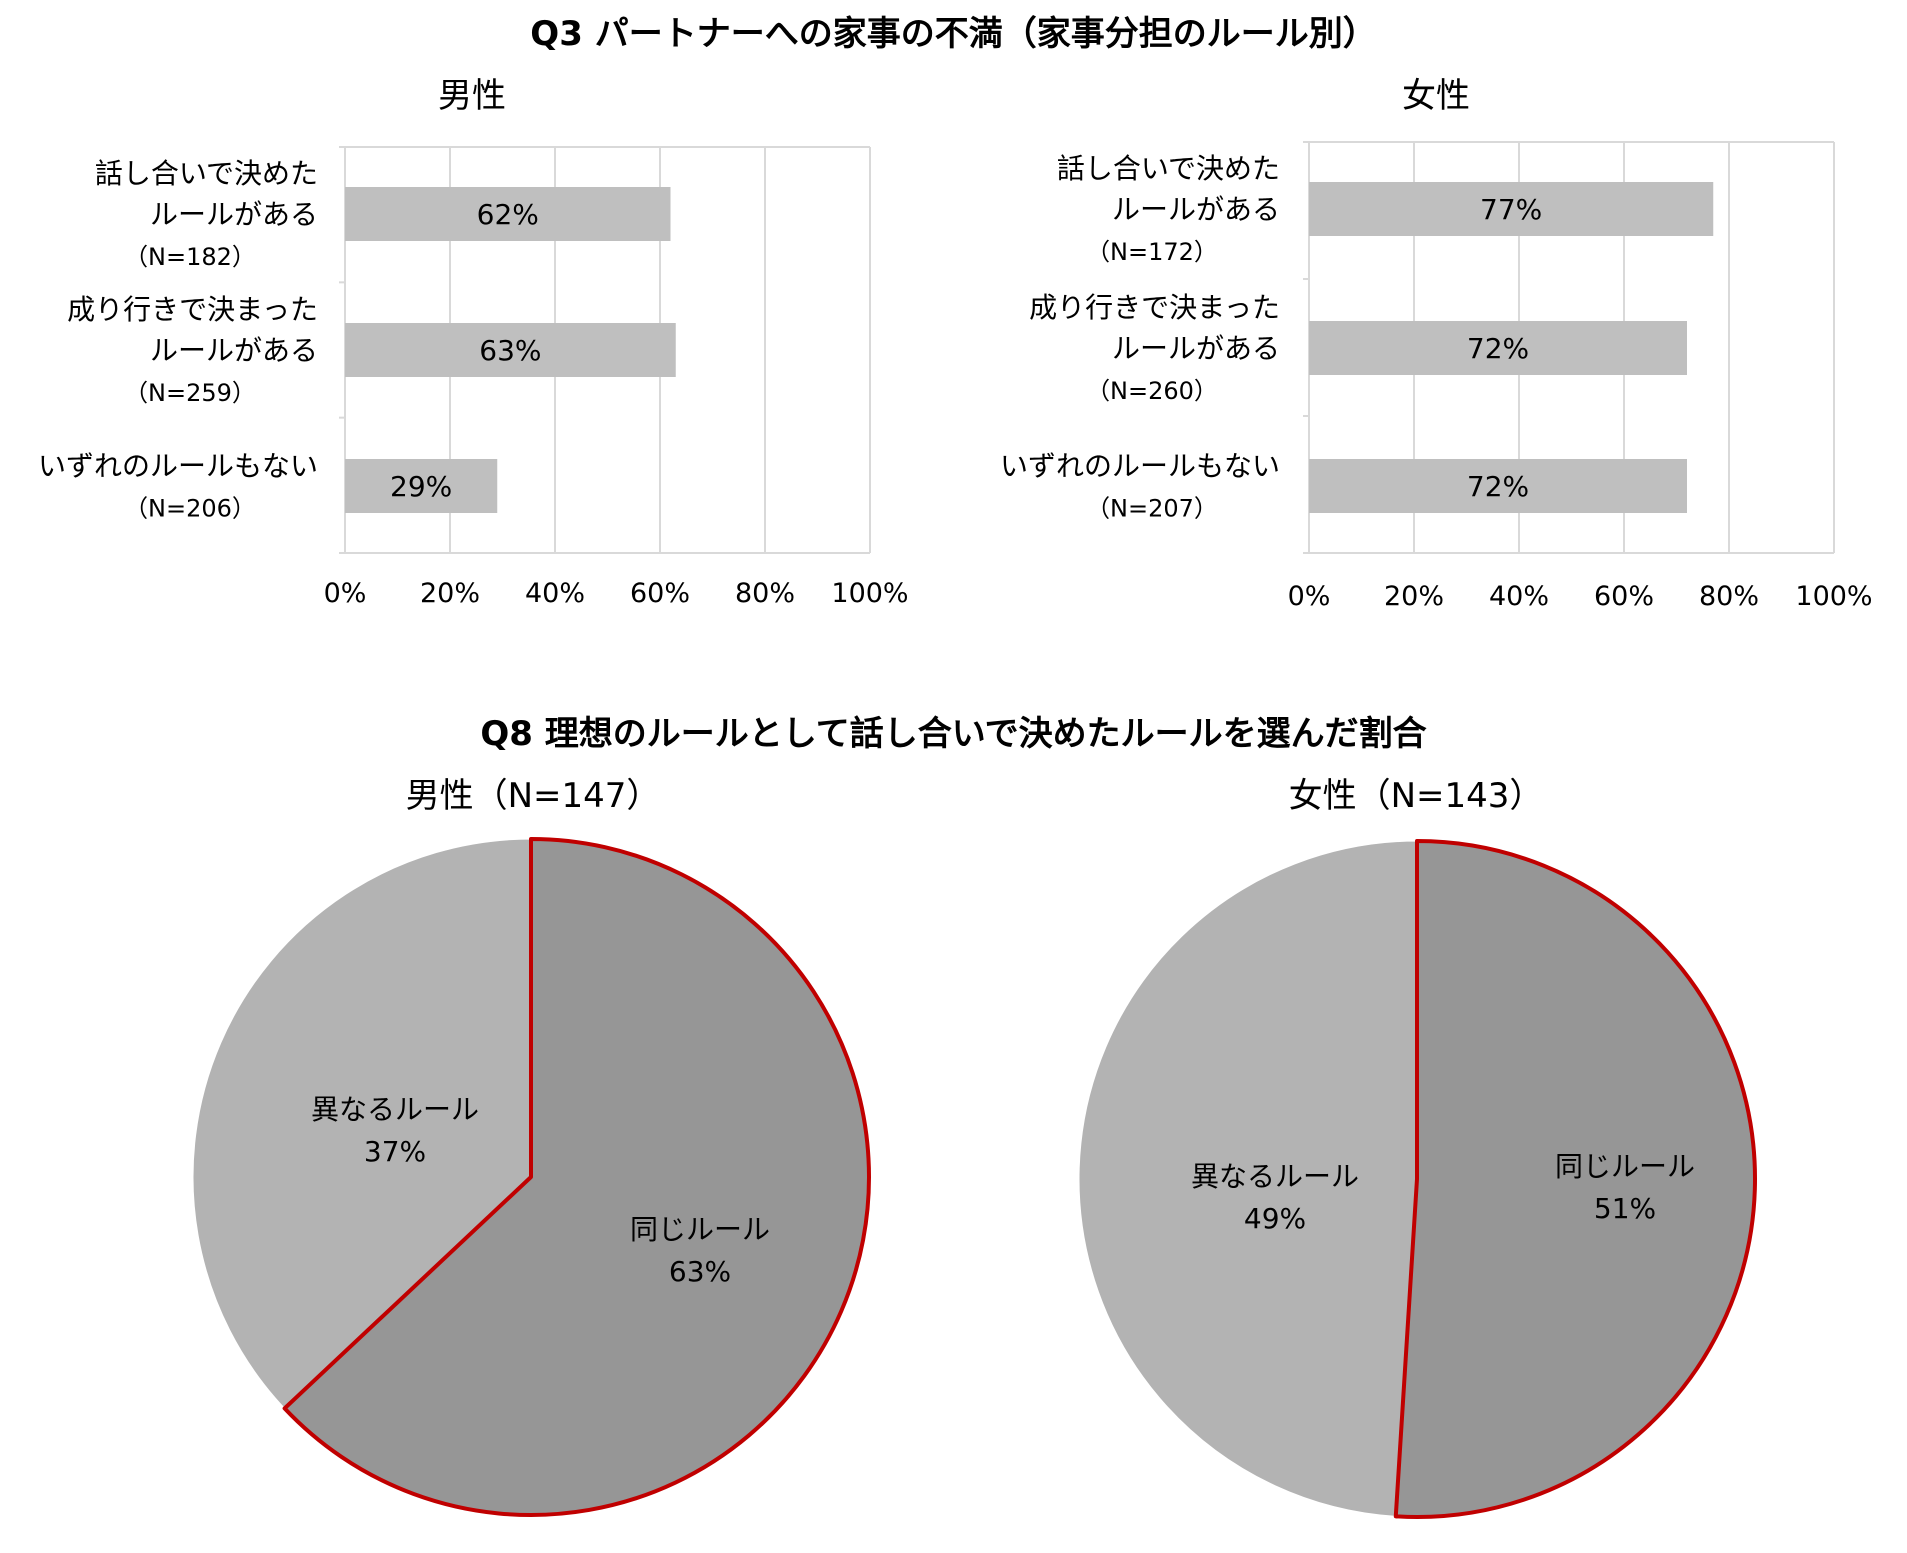  Describe the element at coordinates (700, 1271) in the screenshot. I see `pie-slice-value-male: 63%` at that location.